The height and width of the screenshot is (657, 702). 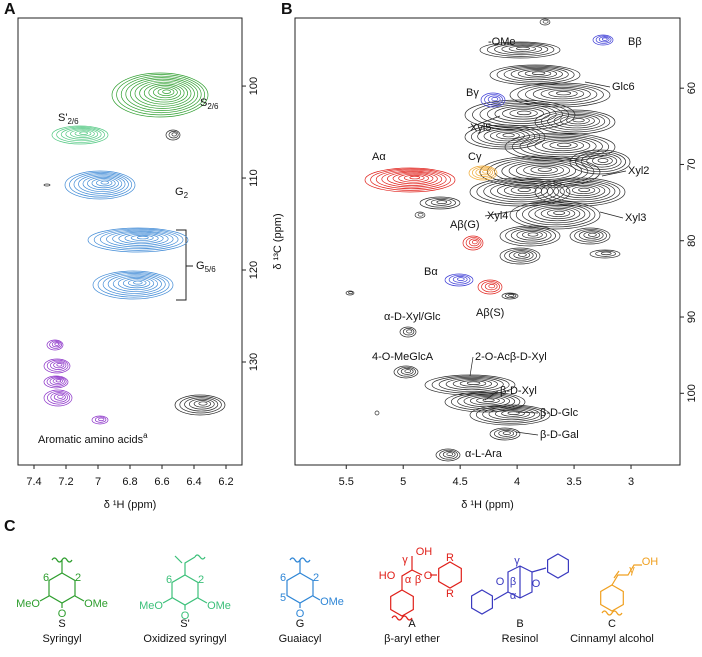 What do you see at coordinates (412, 624) in the screenshot?
I see `structure-code: A` at bounding box center [412, 624].